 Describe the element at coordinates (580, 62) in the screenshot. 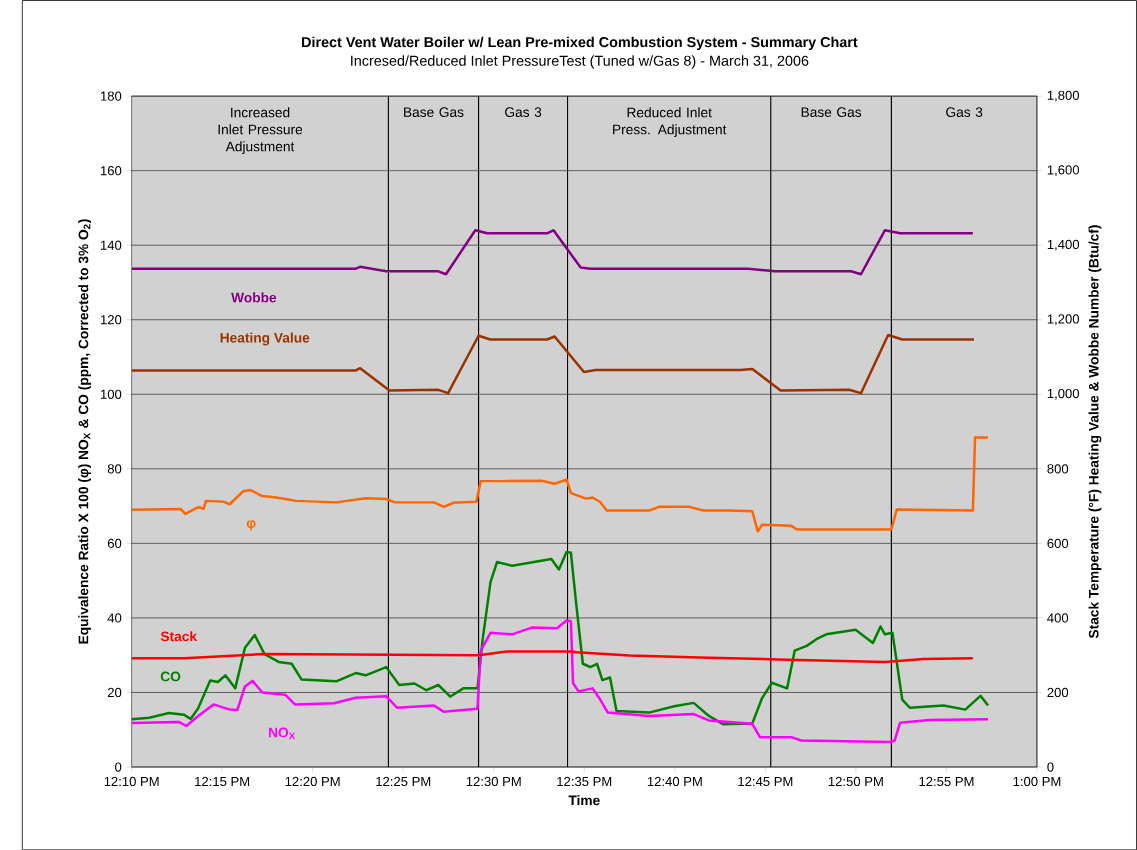

I see `chart-subtitle: Incresed/Reduced Inlet PressureTest (Tuned w/Gas 8) - March 31, 2006` at that location.